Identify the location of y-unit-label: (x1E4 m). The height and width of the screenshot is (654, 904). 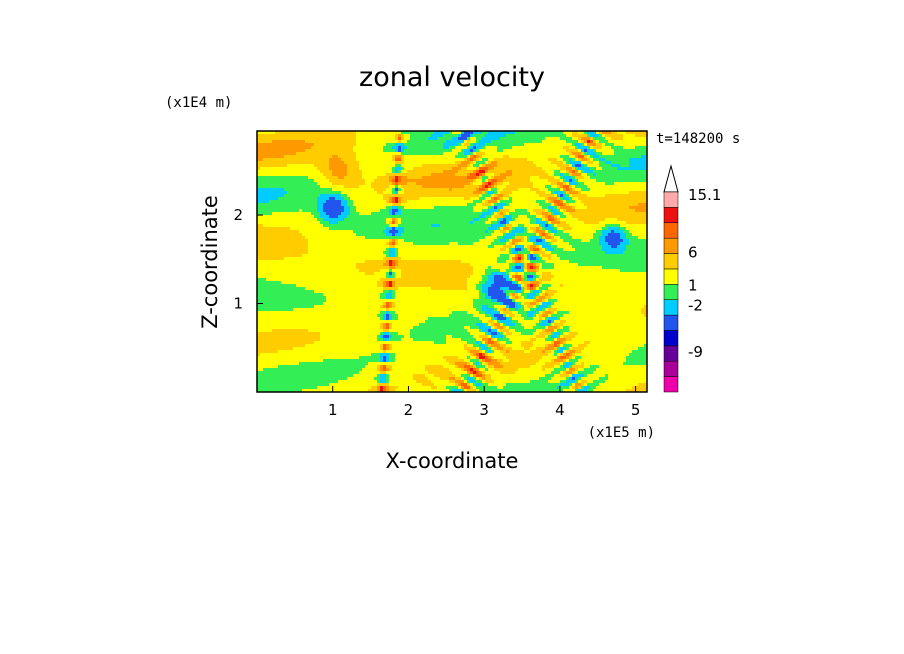
(198, 103).